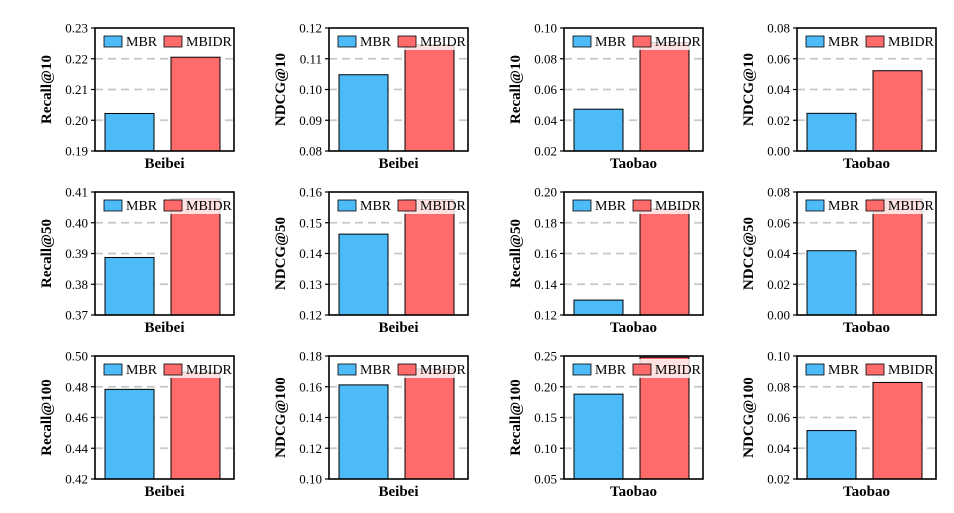 This screenshot has height=513, width=954. What do you see at coordinates (749, 417) in the screenshot?
I see `y-axis-title: NDCG@100` at bounding box center [749, 417].